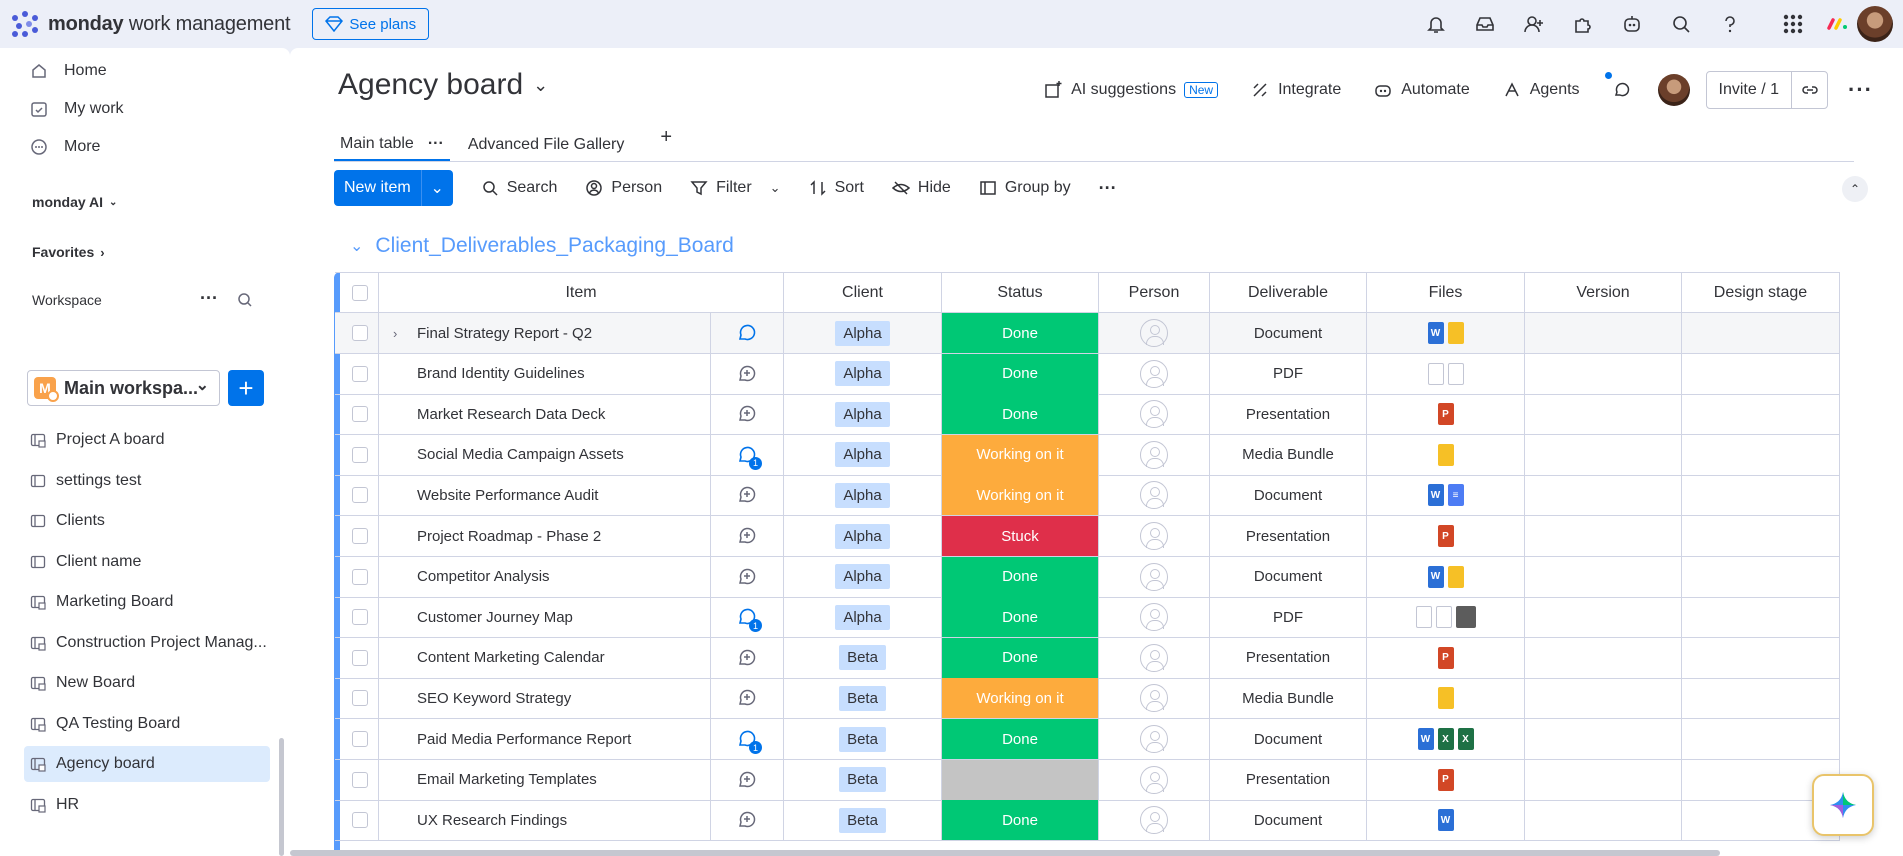  What do you see at coordinates (246, 388) in the screenshot?
I see `add-workspace-item-button: +` at bounding box center [246, 388].